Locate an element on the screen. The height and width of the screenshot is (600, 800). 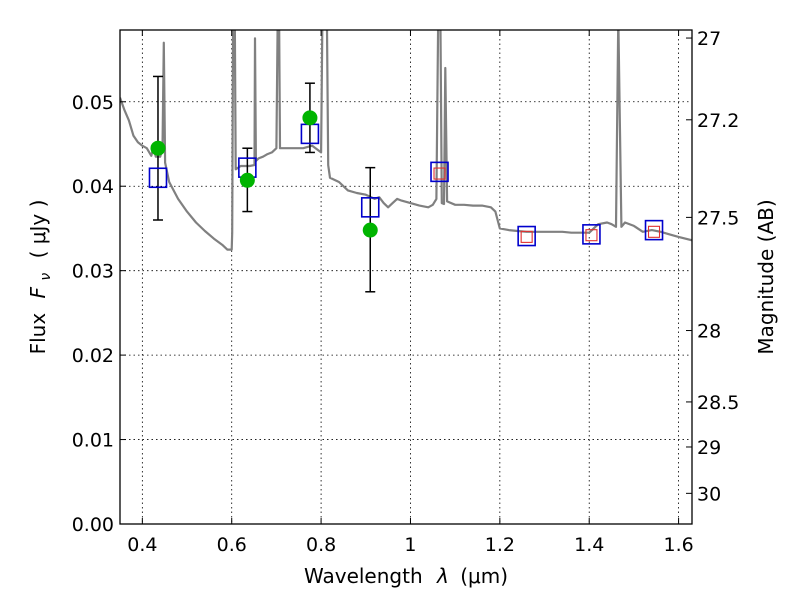
x-tick-label: 1.6 is located at coordinates (678, 545).